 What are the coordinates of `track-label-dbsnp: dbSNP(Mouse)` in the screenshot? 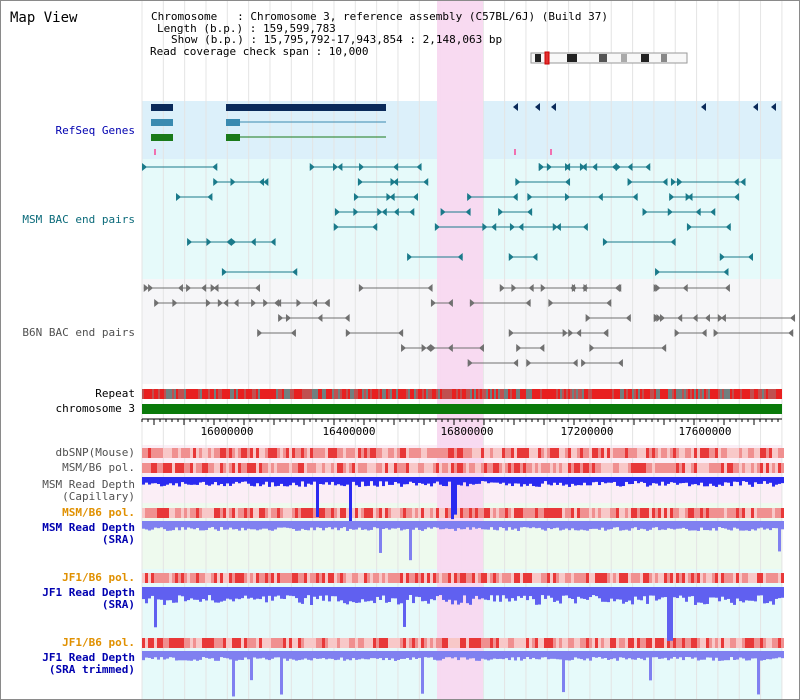 It's located at (95, 452).